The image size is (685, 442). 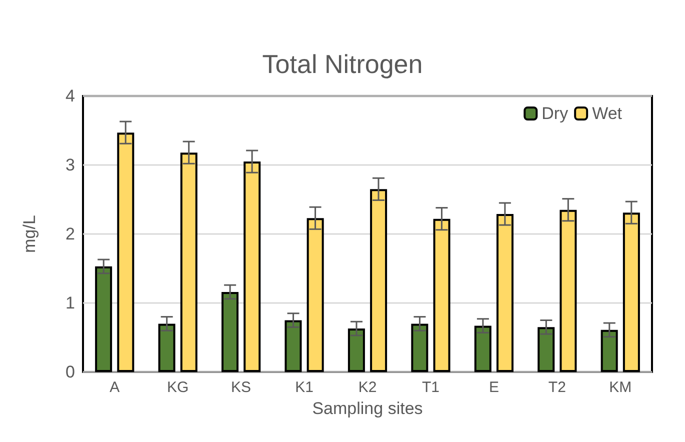 What do you see at coordinates (367, 387) in the screenshot?
I see `x-tick-label: K2` at bounding box center [367, 387].